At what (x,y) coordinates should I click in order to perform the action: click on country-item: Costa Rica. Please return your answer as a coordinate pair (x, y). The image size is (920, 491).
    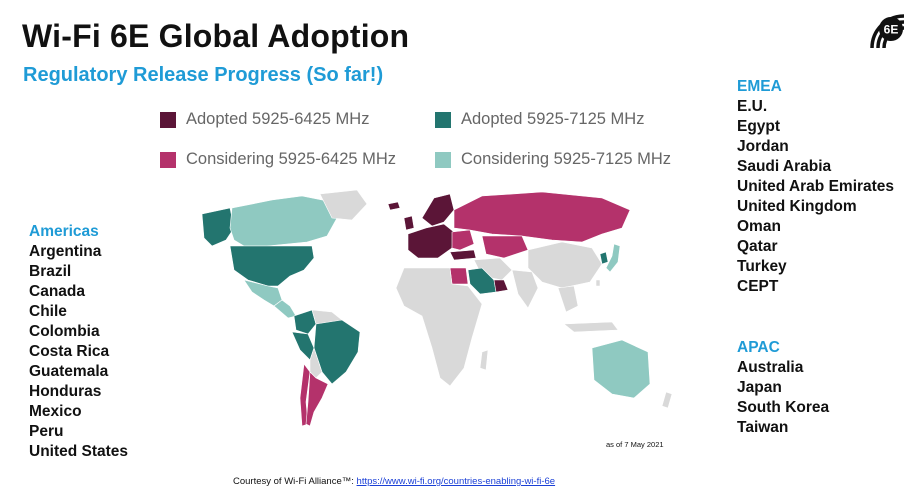
    Looking at the image, I should click on (69, 351).